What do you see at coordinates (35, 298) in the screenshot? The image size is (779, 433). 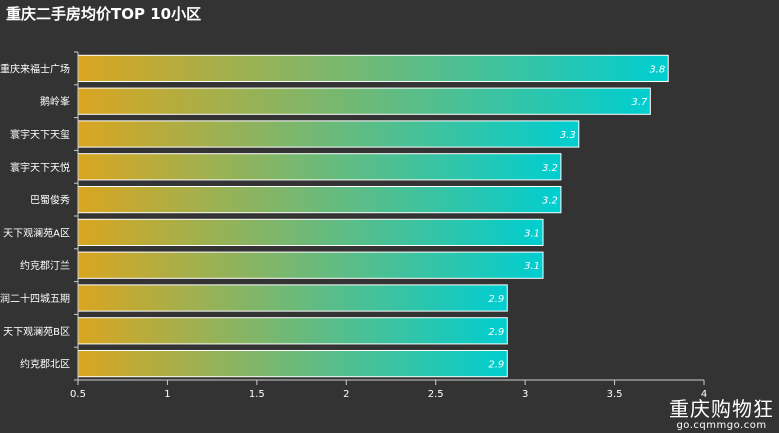 I see `category-tick-label: 润二十四城五期` at bounding box center [35, 298].